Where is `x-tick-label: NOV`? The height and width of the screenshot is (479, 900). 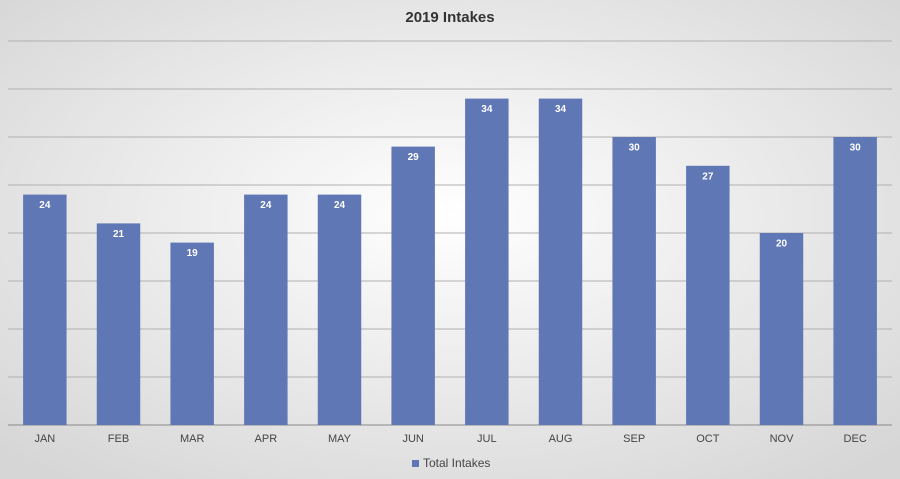
x-tick-label: NOV is located at coordinates (782, 439).